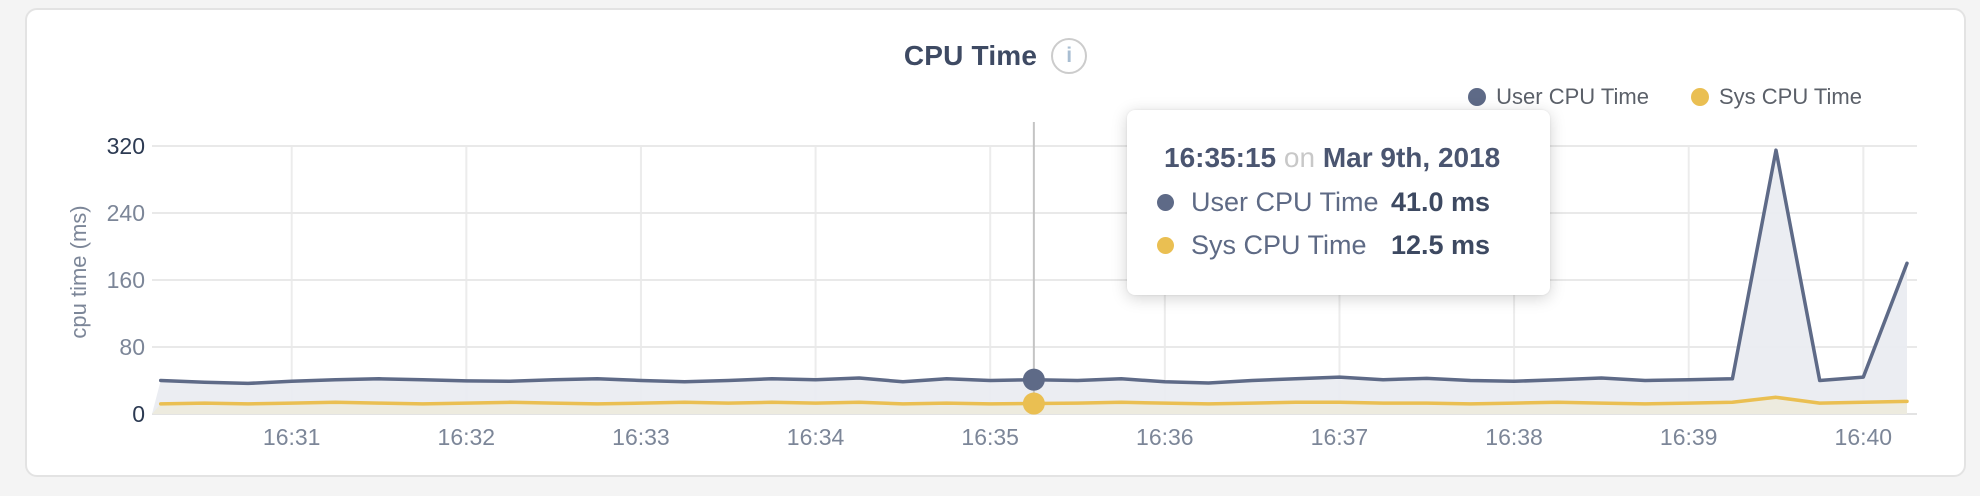  I want to click on y-axis-tick-label: 240, so click(125, 213).